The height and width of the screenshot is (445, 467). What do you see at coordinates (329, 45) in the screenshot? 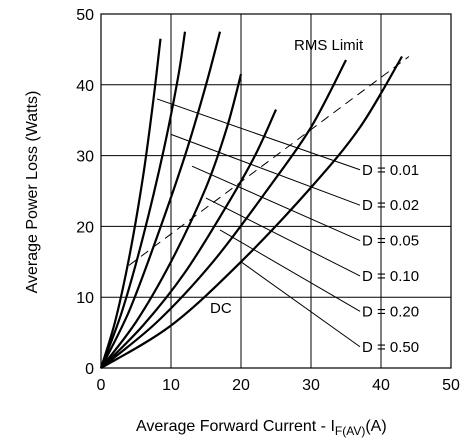
I see `rms-limit-label: RMS Limit` at bounding box center [329, 45].